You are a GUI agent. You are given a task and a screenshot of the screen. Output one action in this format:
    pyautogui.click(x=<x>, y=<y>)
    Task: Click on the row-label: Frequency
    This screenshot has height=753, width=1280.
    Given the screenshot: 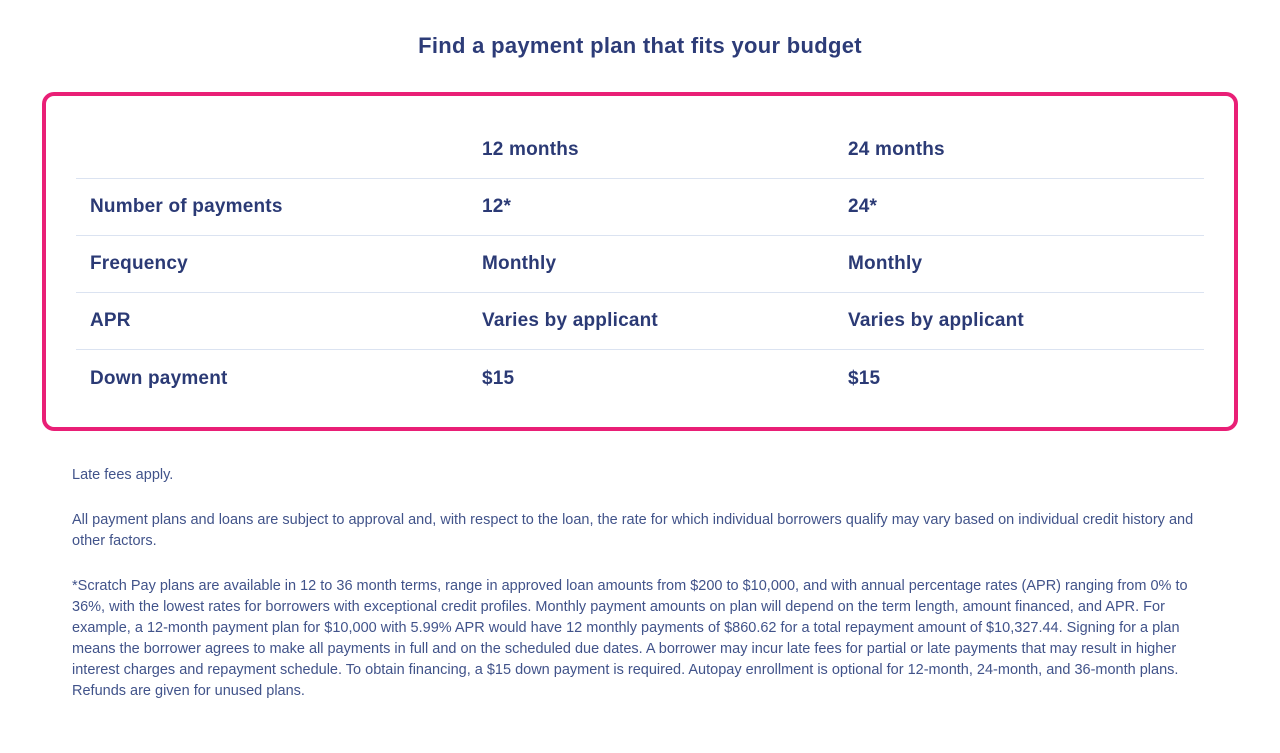 What is the action you would take?
    pyautogui.click(x=139, y=263)
    